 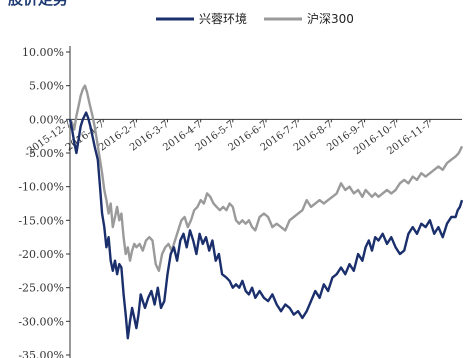 I want to click on y-tick-label: -30.00%, so click(x=41, y=321).